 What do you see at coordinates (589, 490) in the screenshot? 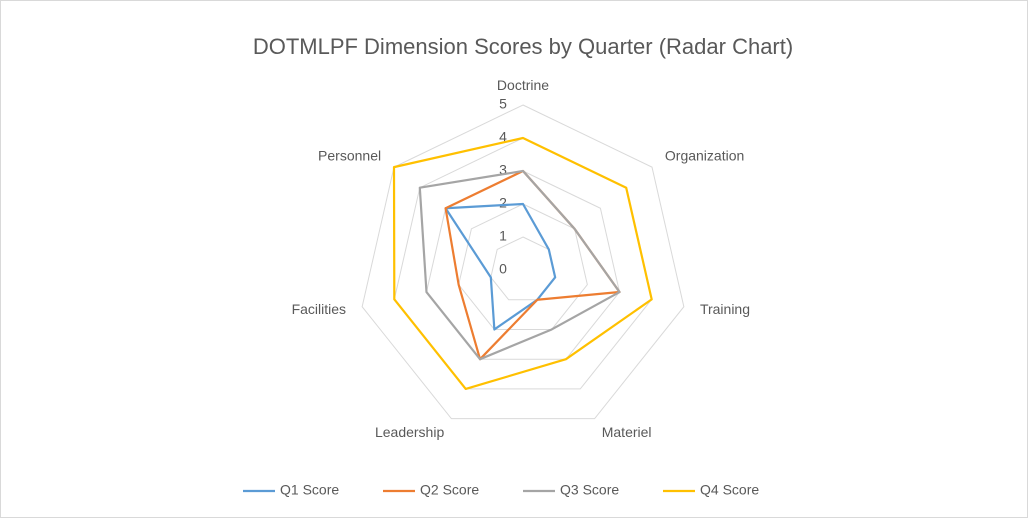
I see `legend-label: Q3 Score` at bounding box center [589, 490].